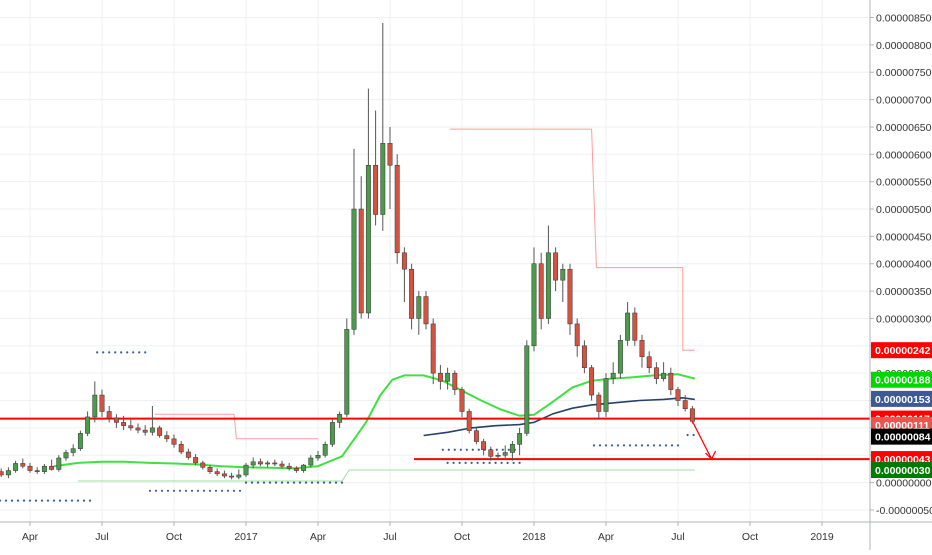  Describe the element at coordinates (904, 183) in the screenshot. I see `price-tick-label: 0.00000550` at that location.